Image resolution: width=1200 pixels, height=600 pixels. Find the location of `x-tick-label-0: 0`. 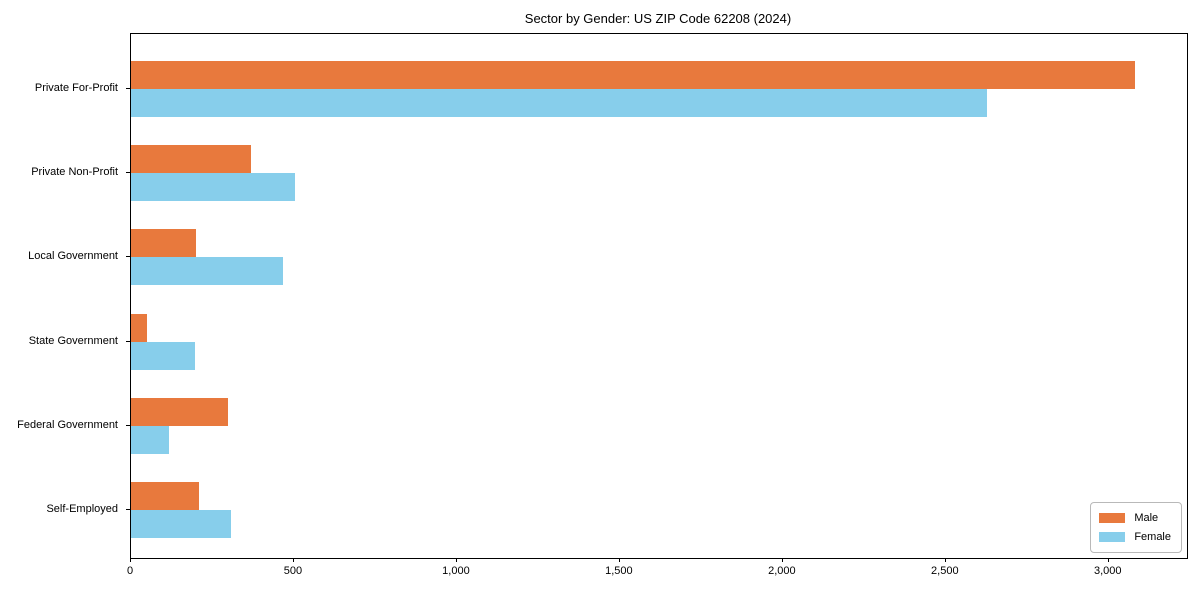

x-tick-label-0: 0 is located at coordinates (130, 571).